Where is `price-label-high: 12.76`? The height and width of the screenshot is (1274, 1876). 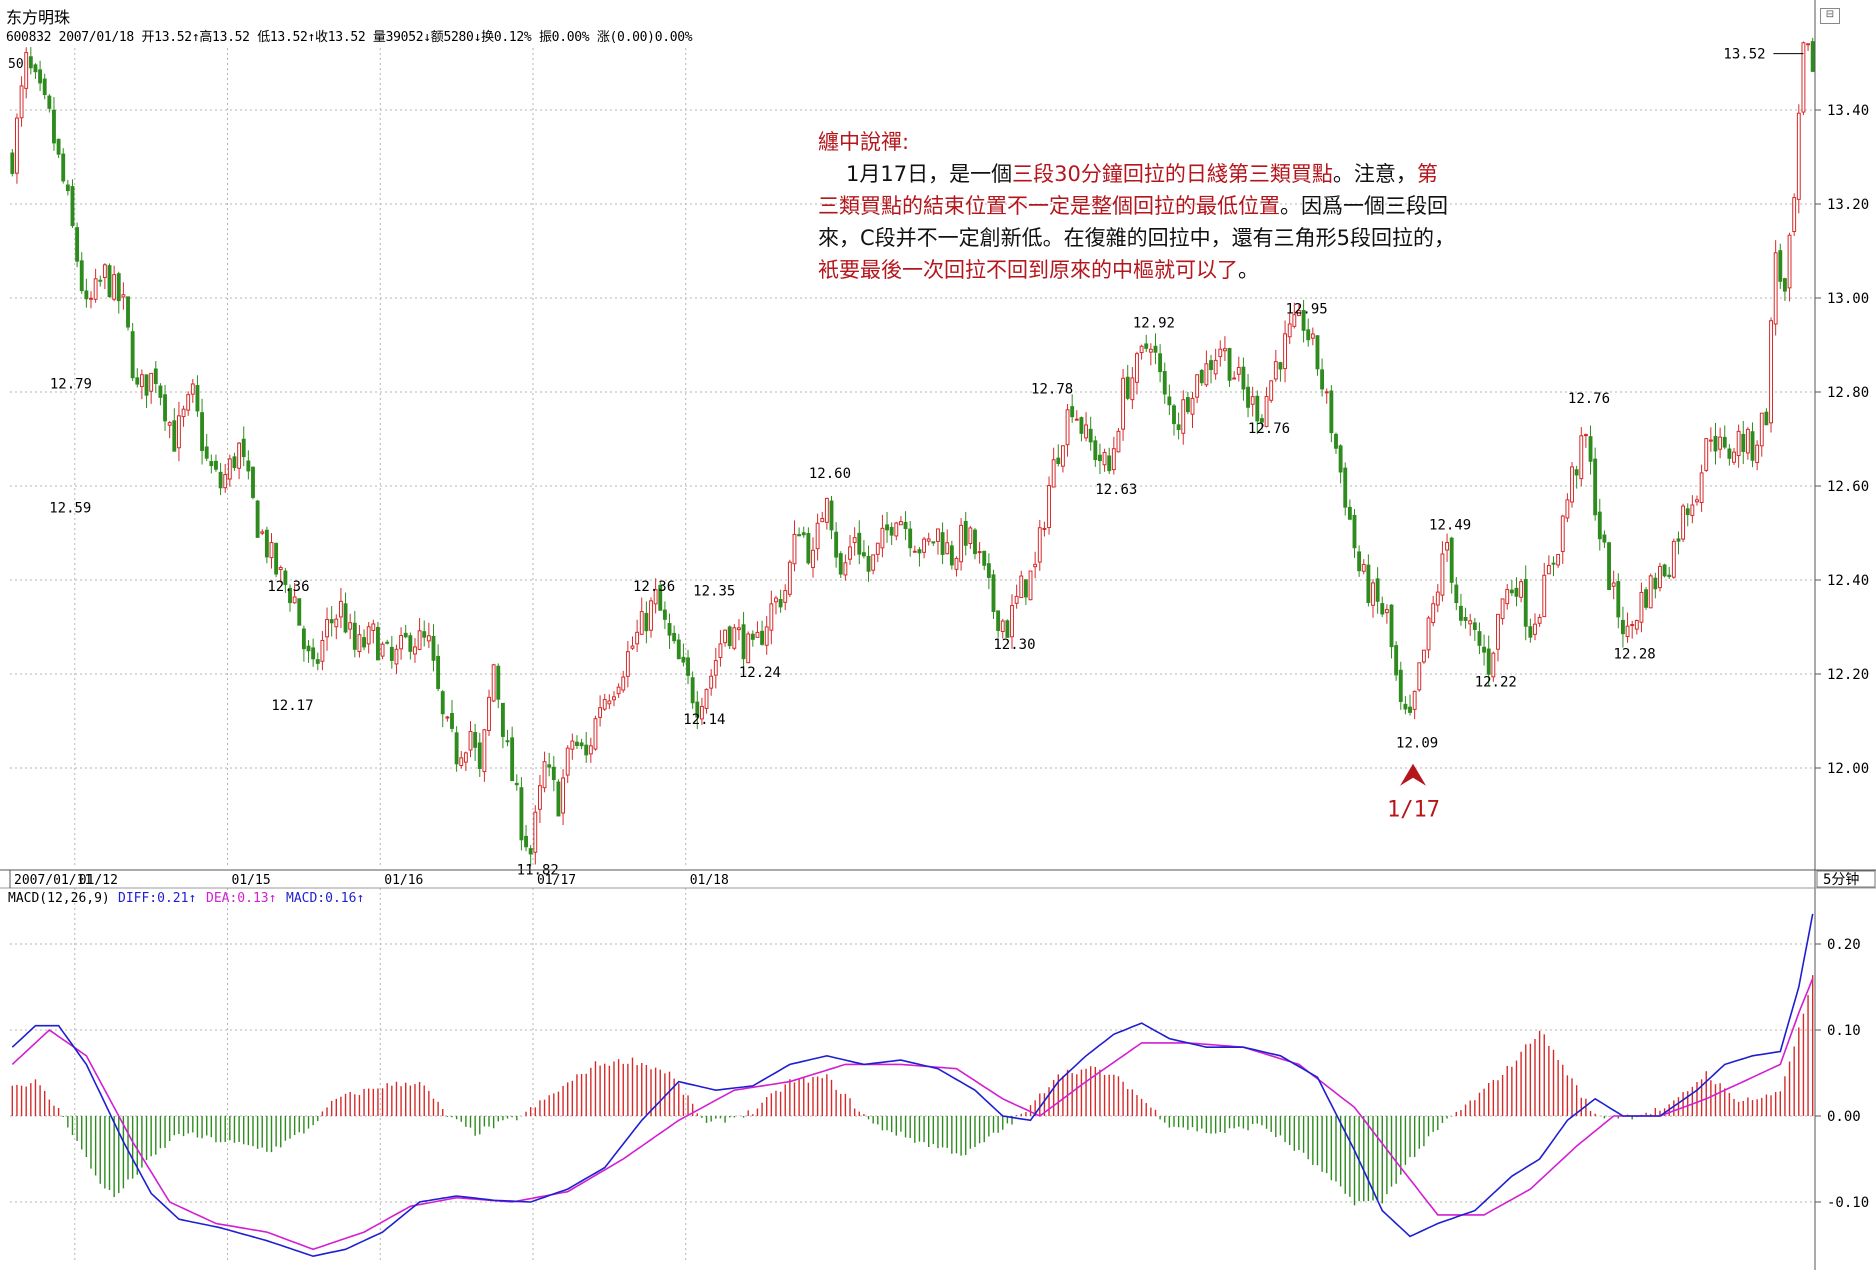
price-label-high: 12.76 is located at coordinates (1589, 399).